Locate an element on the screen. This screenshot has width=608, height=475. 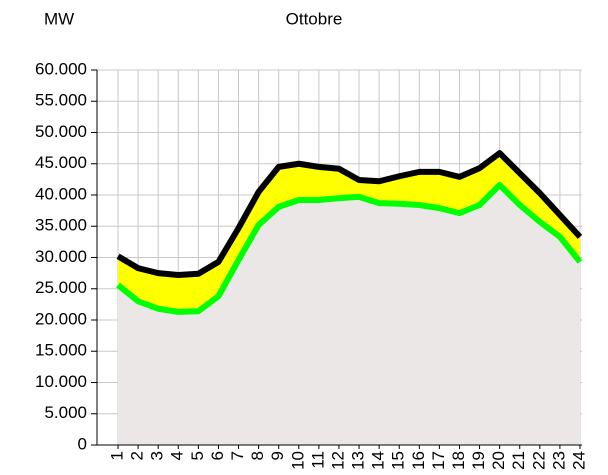
y-tick-label: 10.000 is located at coordinates (61, 381).